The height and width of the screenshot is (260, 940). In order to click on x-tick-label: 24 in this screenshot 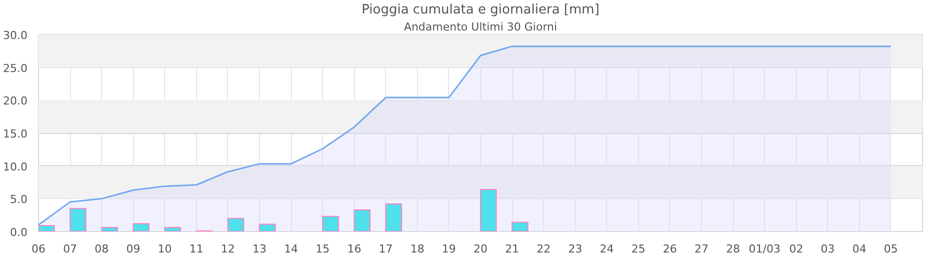, I will do `click(607, 249)`.